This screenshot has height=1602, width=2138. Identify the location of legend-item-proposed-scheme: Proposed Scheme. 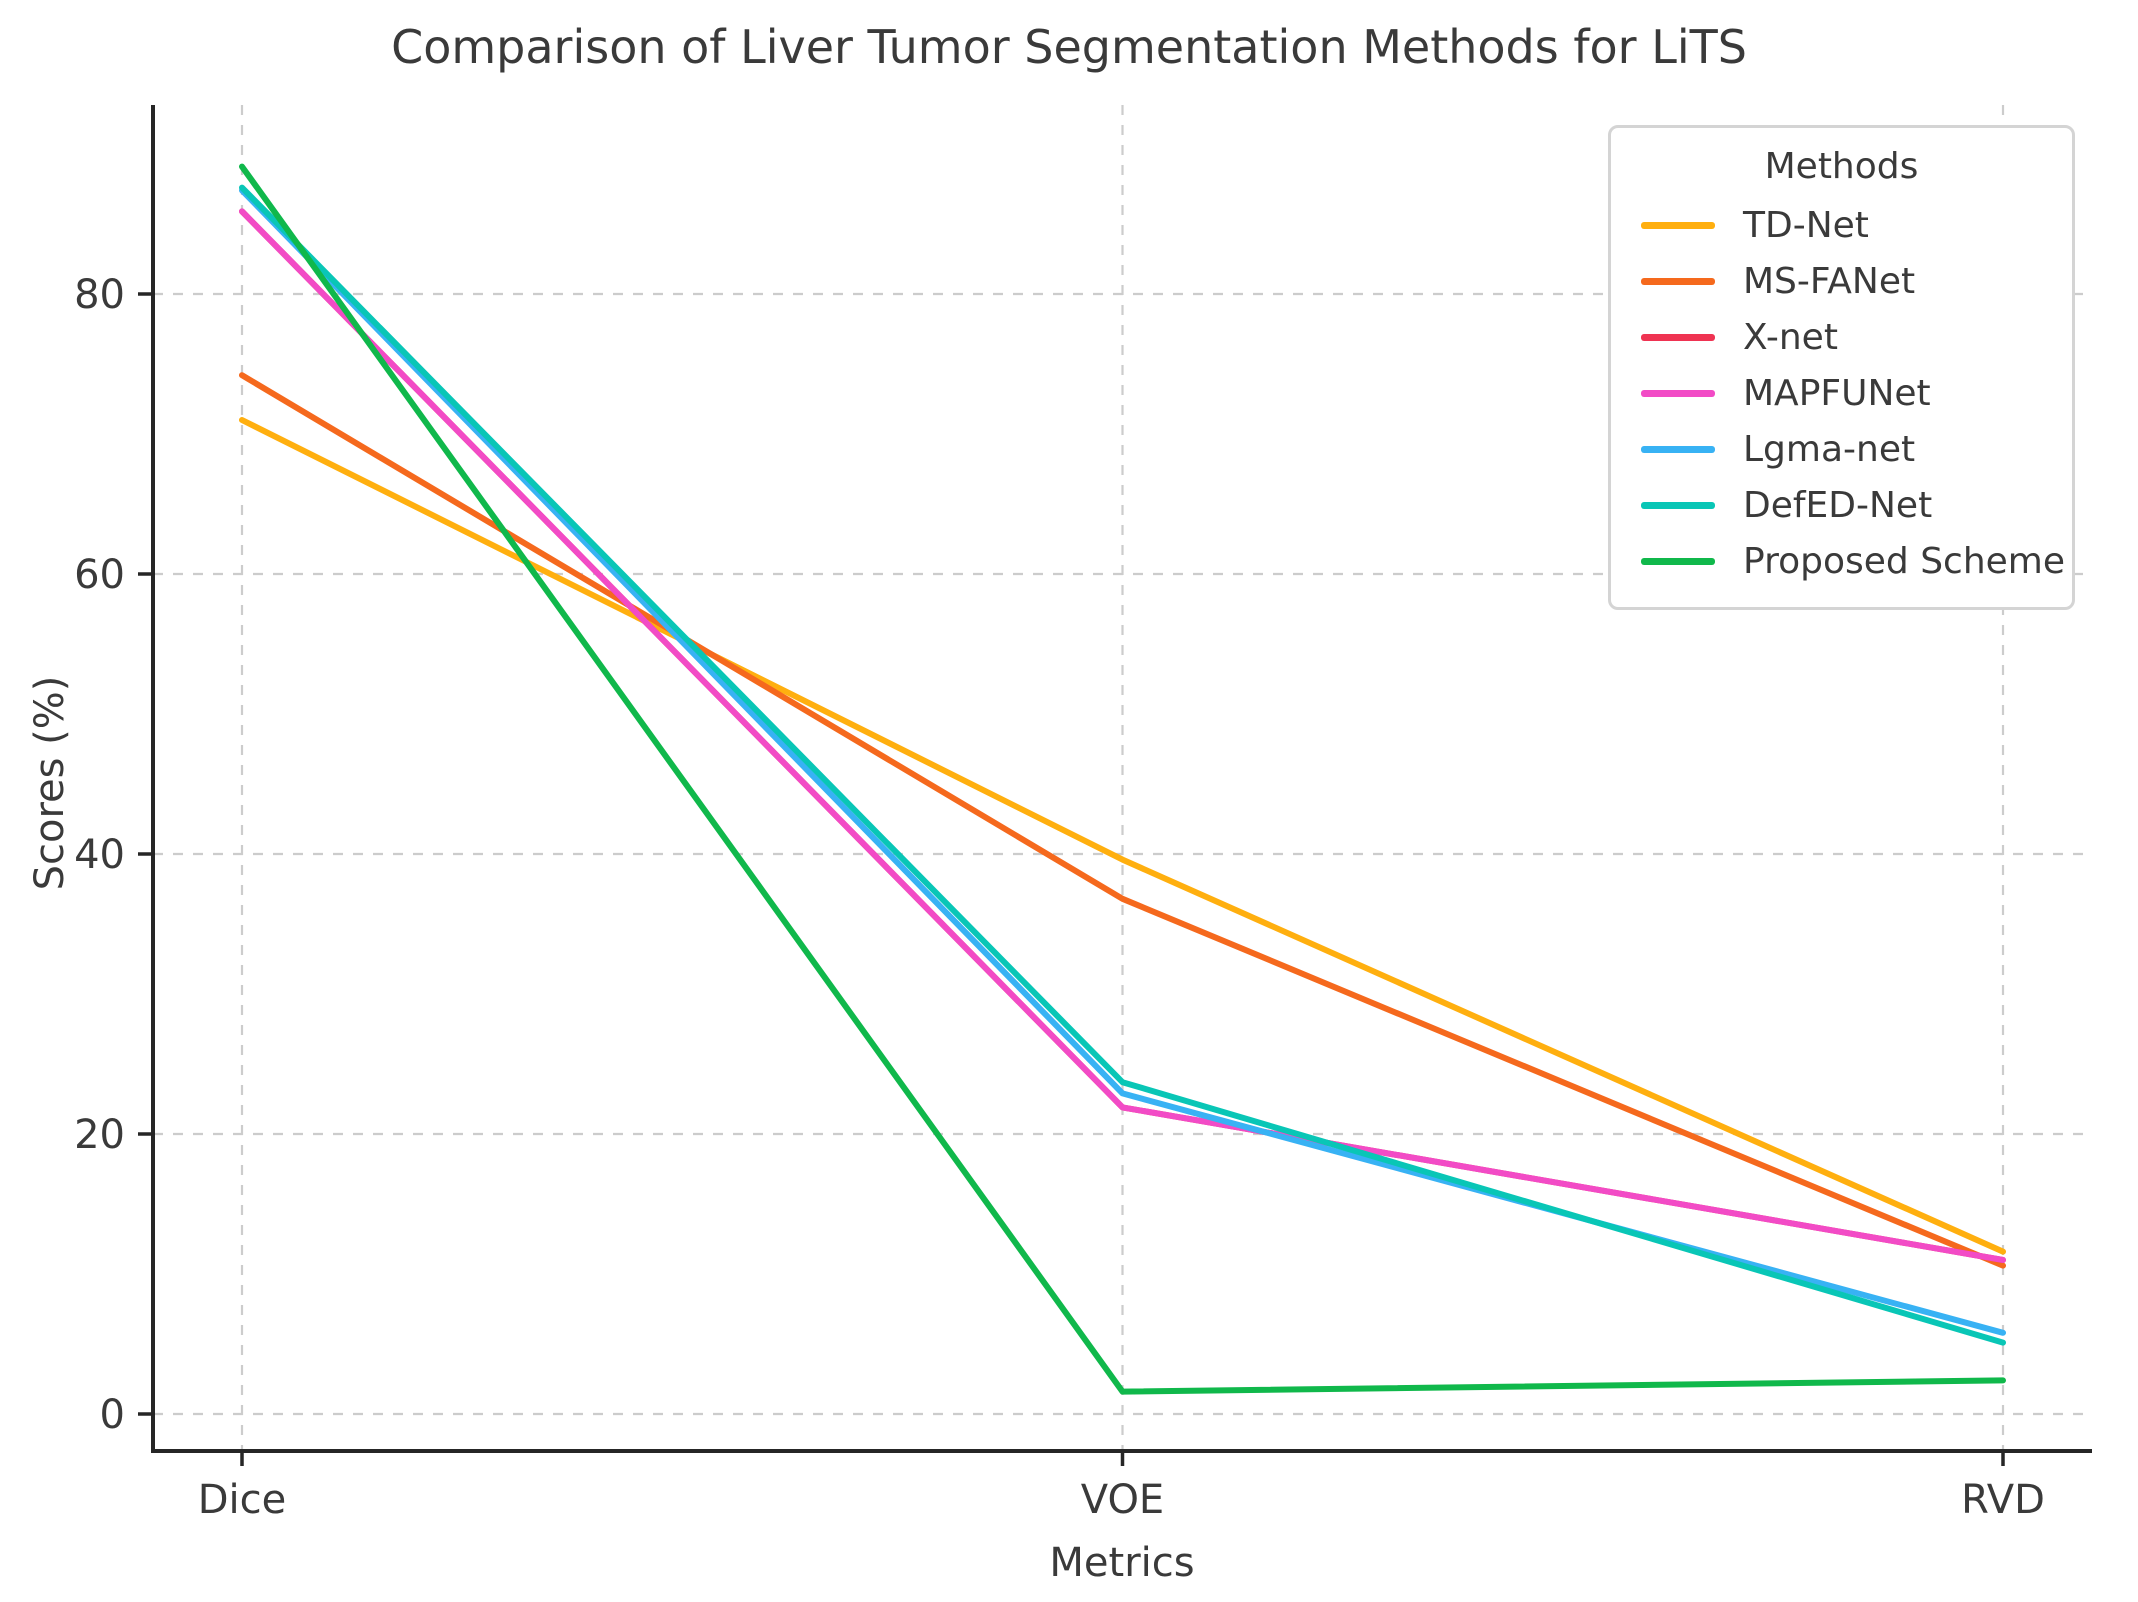
(1847, 561).